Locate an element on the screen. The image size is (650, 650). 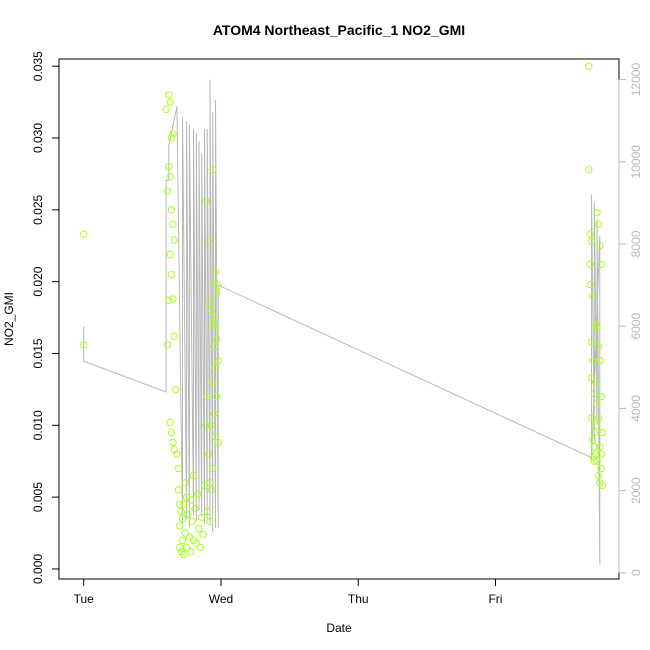
y2-tick-label: 12000 is located at coordinates (636, 80).